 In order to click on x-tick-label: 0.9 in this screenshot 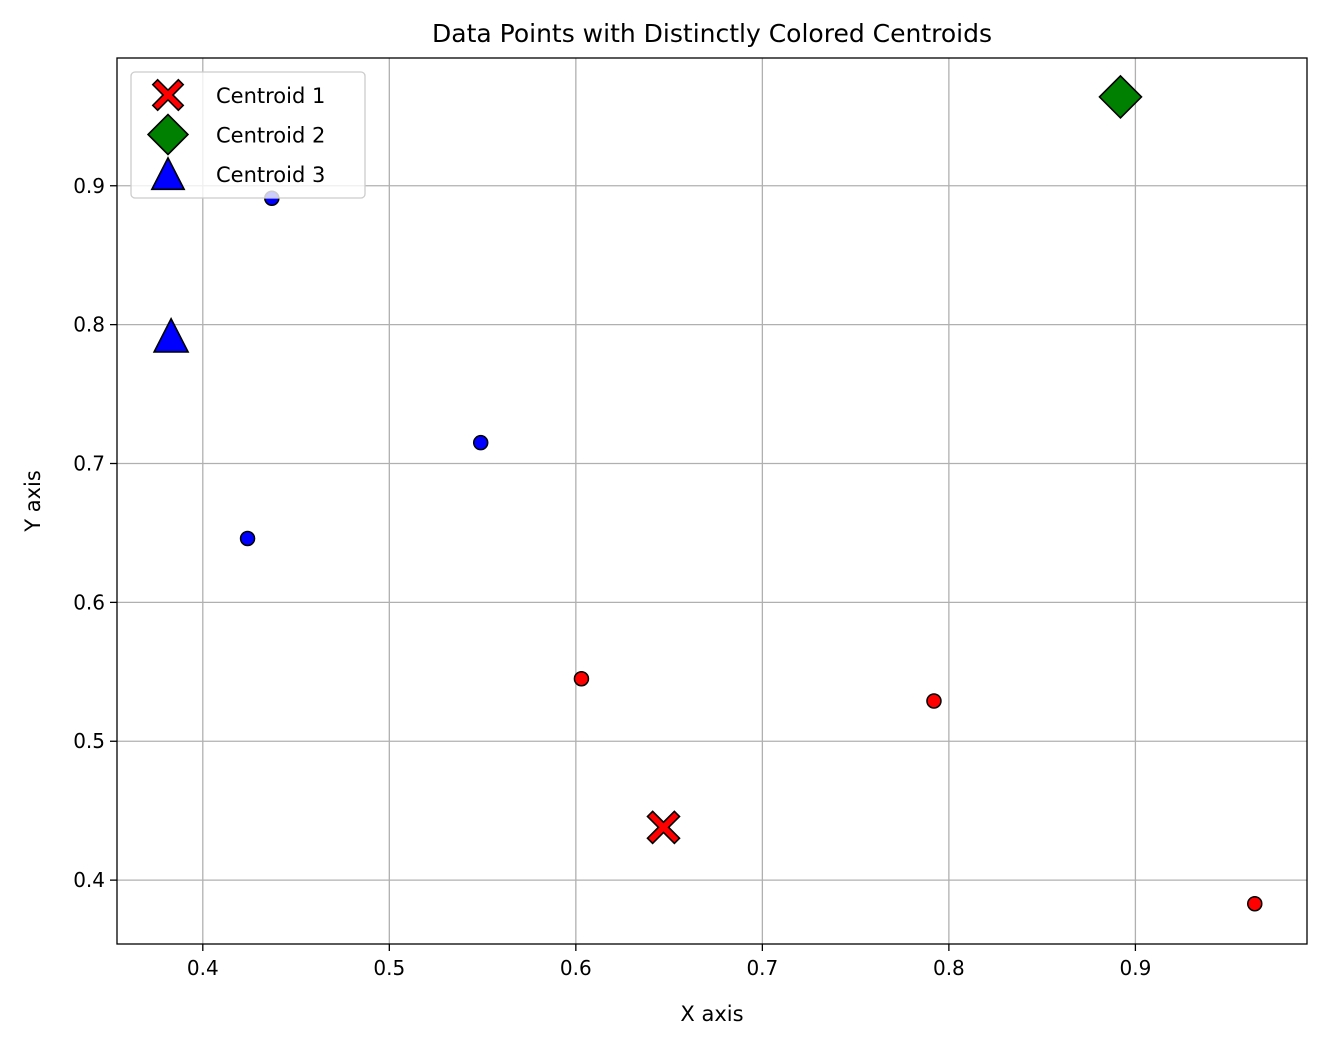, I will do `click(1135, 968)`.